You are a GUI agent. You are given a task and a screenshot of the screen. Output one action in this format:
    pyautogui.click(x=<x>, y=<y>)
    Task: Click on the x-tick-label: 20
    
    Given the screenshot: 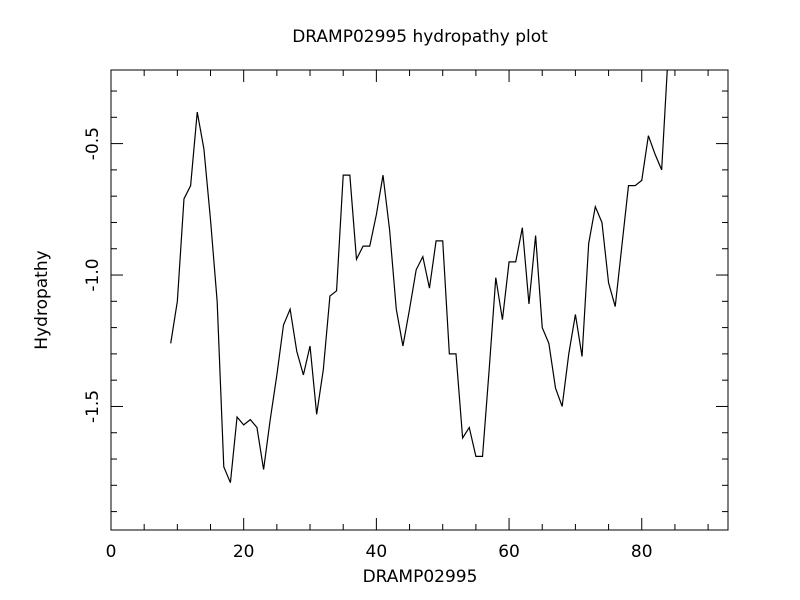 What is the action you would take?
    pyautogui.click(x=244, y=552)
    